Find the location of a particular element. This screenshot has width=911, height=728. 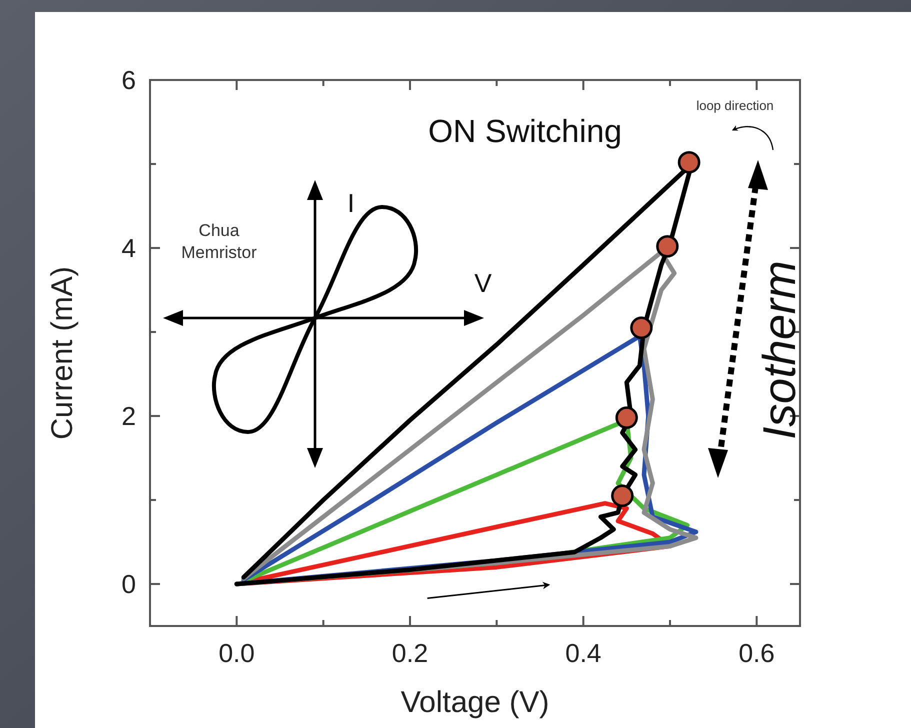

annotation: I is located at coordinates (351, 203).